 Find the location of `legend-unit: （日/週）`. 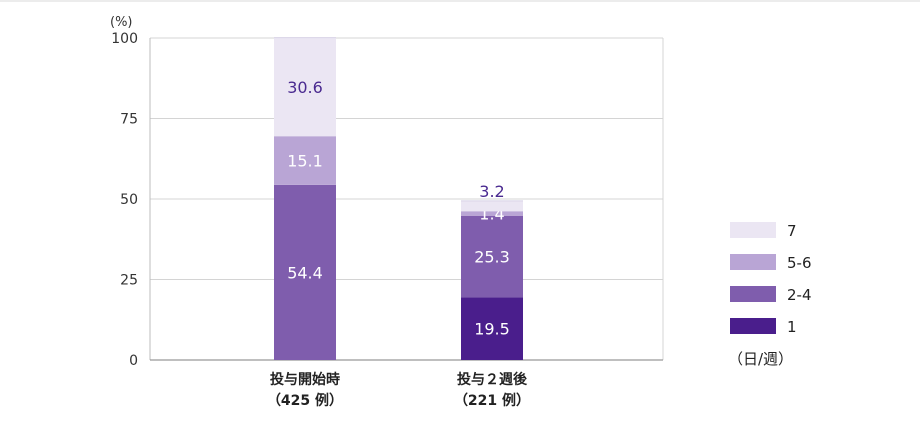

legend-unit: （日/週） is located at coordinates (760, 359).